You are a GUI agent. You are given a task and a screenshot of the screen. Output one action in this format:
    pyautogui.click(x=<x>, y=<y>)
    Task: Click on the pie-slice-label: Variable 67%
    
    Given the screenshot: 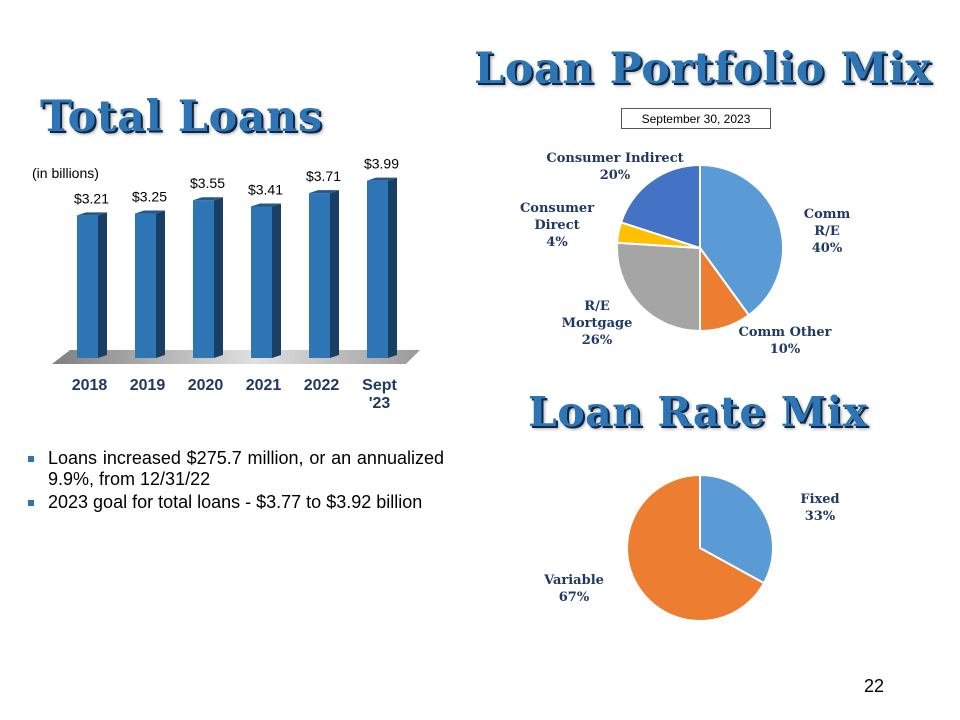 What is the action you would take?
    pyautogui.click(x=573, y=589)
    